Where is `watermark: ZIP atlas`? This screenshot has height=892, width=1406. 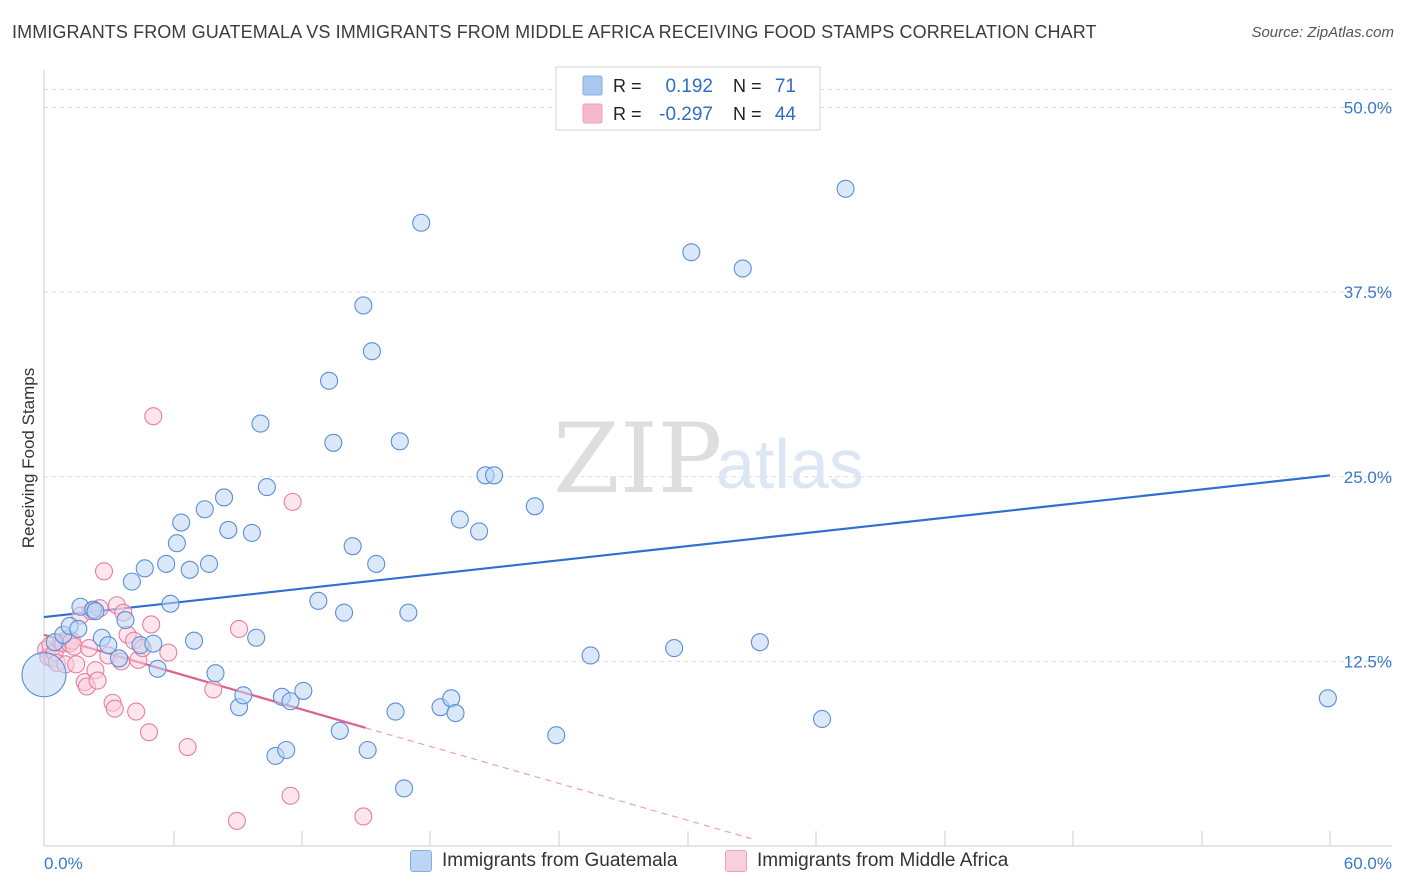 watermark: ZIP atlas is located at coordinates (708, 459).